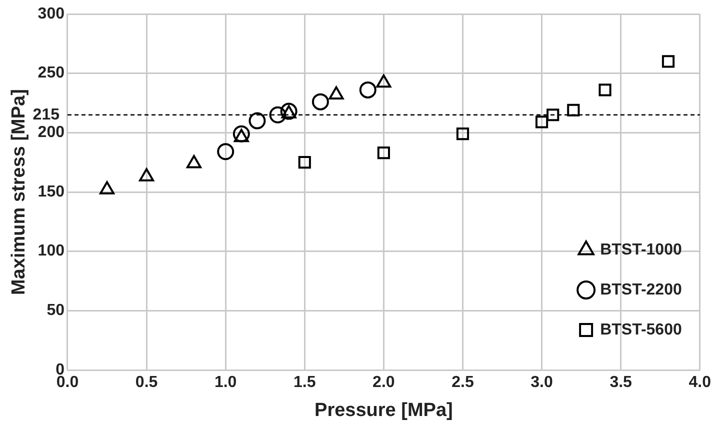 The width and height of the screenshot is (714, 430). What do you see at coordinates (51, 251) in the screenshot?
I see `y-tick-label: 100` at bounding box center [51, 251].